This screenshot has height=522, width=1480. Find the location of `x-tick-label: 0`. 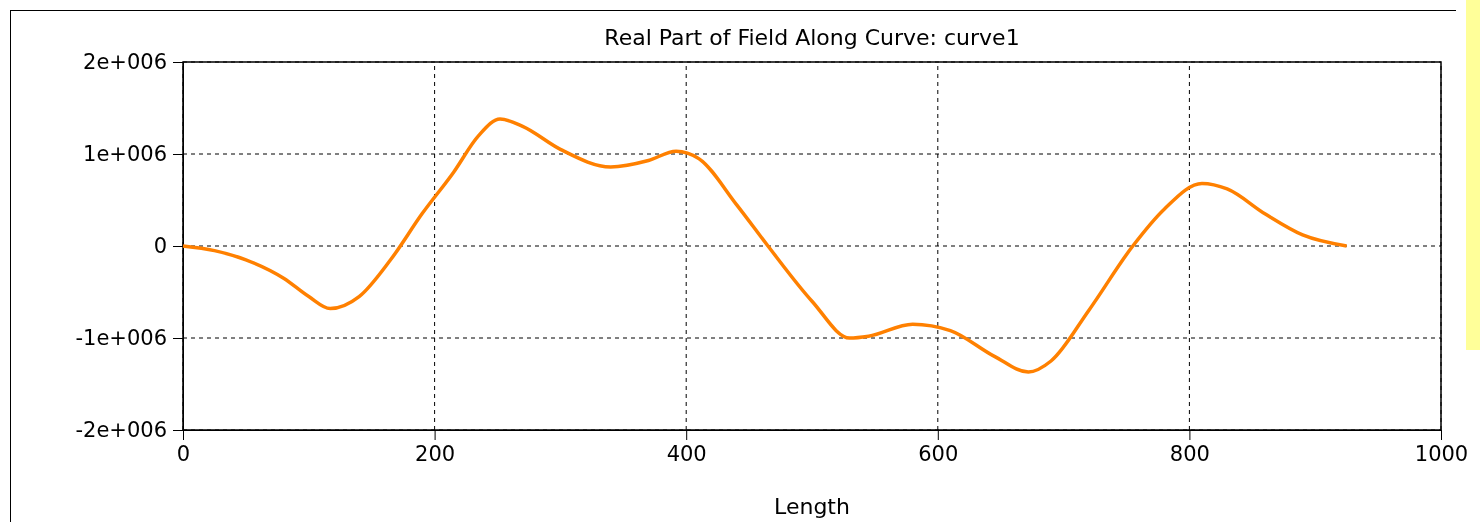

x-tick-label: 0 is located at coordinates (183, 453).